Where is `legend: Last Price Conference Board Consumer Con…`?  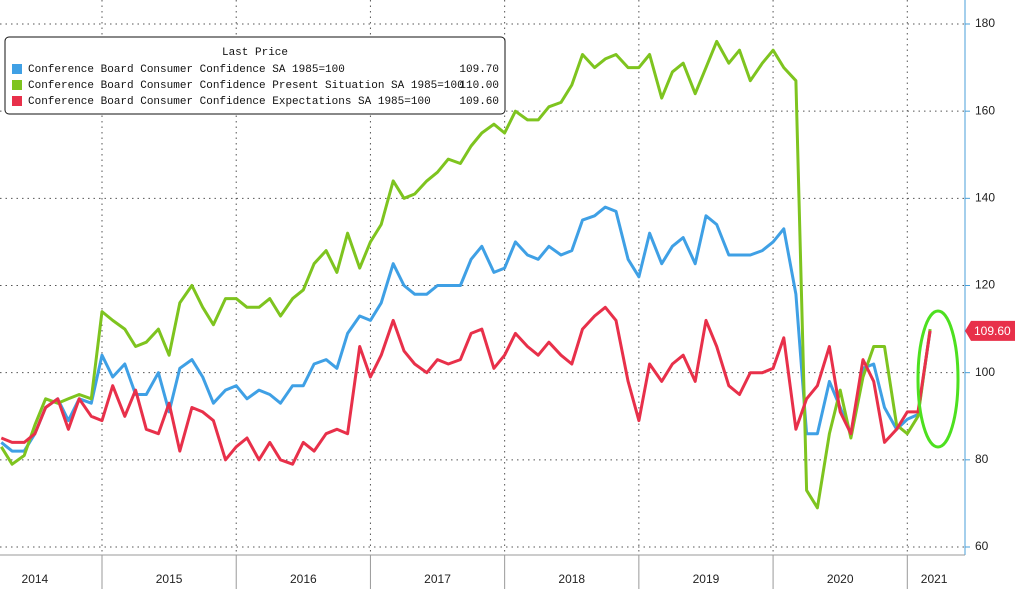 legend: Last Price Conference Board Consumer Con… is located at coordinates (255, 75).